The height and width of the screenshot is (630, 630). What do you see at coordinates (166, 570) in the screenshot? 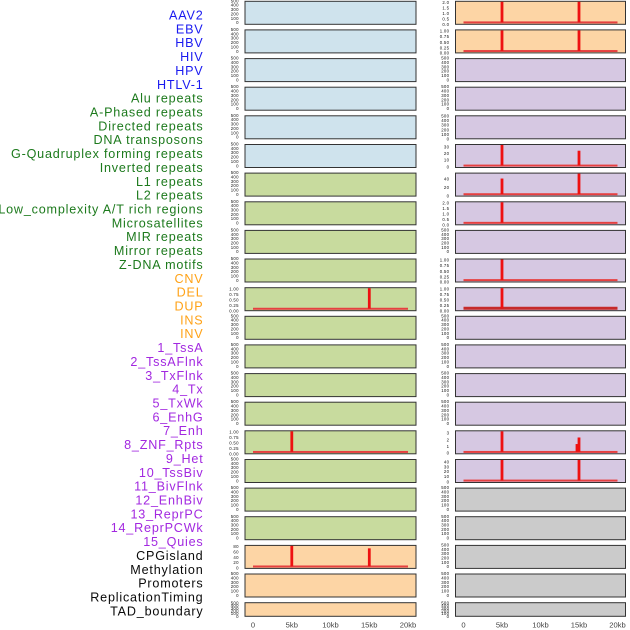
I see `svg-text: Methylation` at bounding box center [166, 570].